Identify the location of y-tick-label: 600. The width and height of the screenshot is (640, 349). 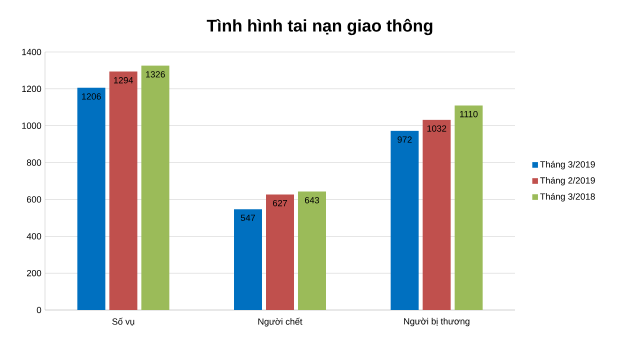
(34, 199).